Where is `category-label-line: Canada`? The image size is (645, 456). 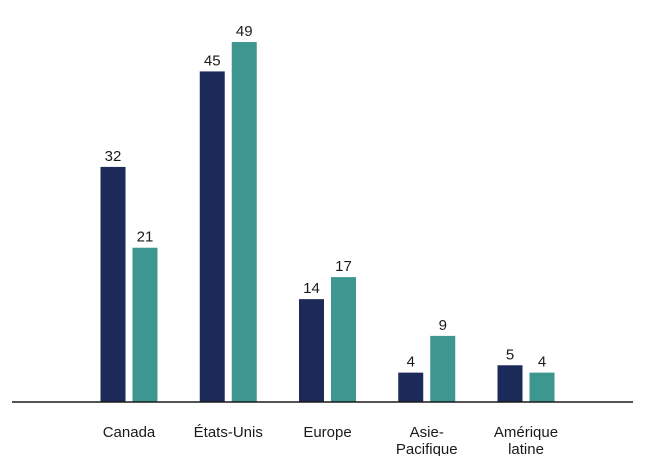
category-label-line: Canada is located at coordinates (129, 432).